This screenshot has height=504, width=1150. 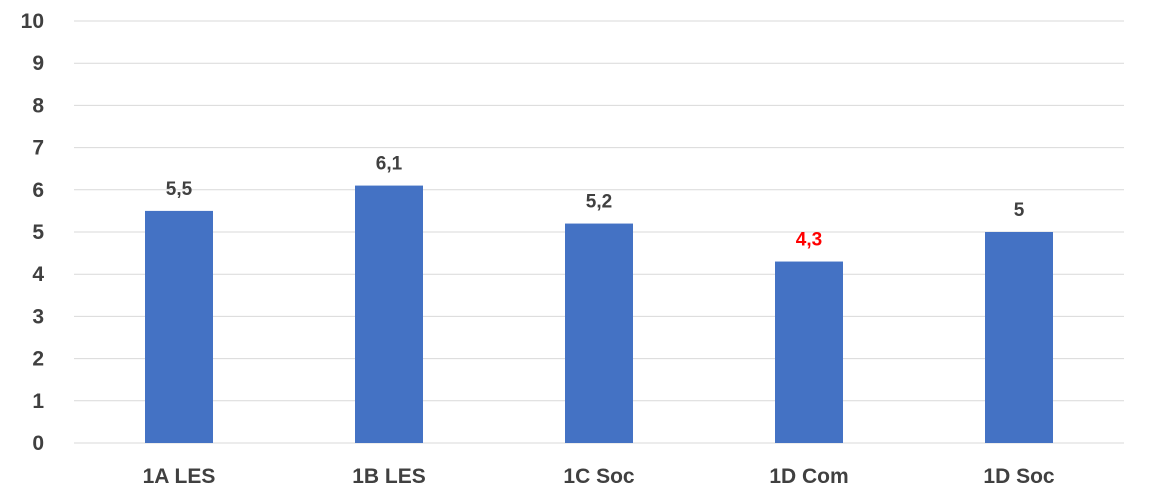 I want to click on x-tick-label: 1C Soc, so click(x=599, y=476).